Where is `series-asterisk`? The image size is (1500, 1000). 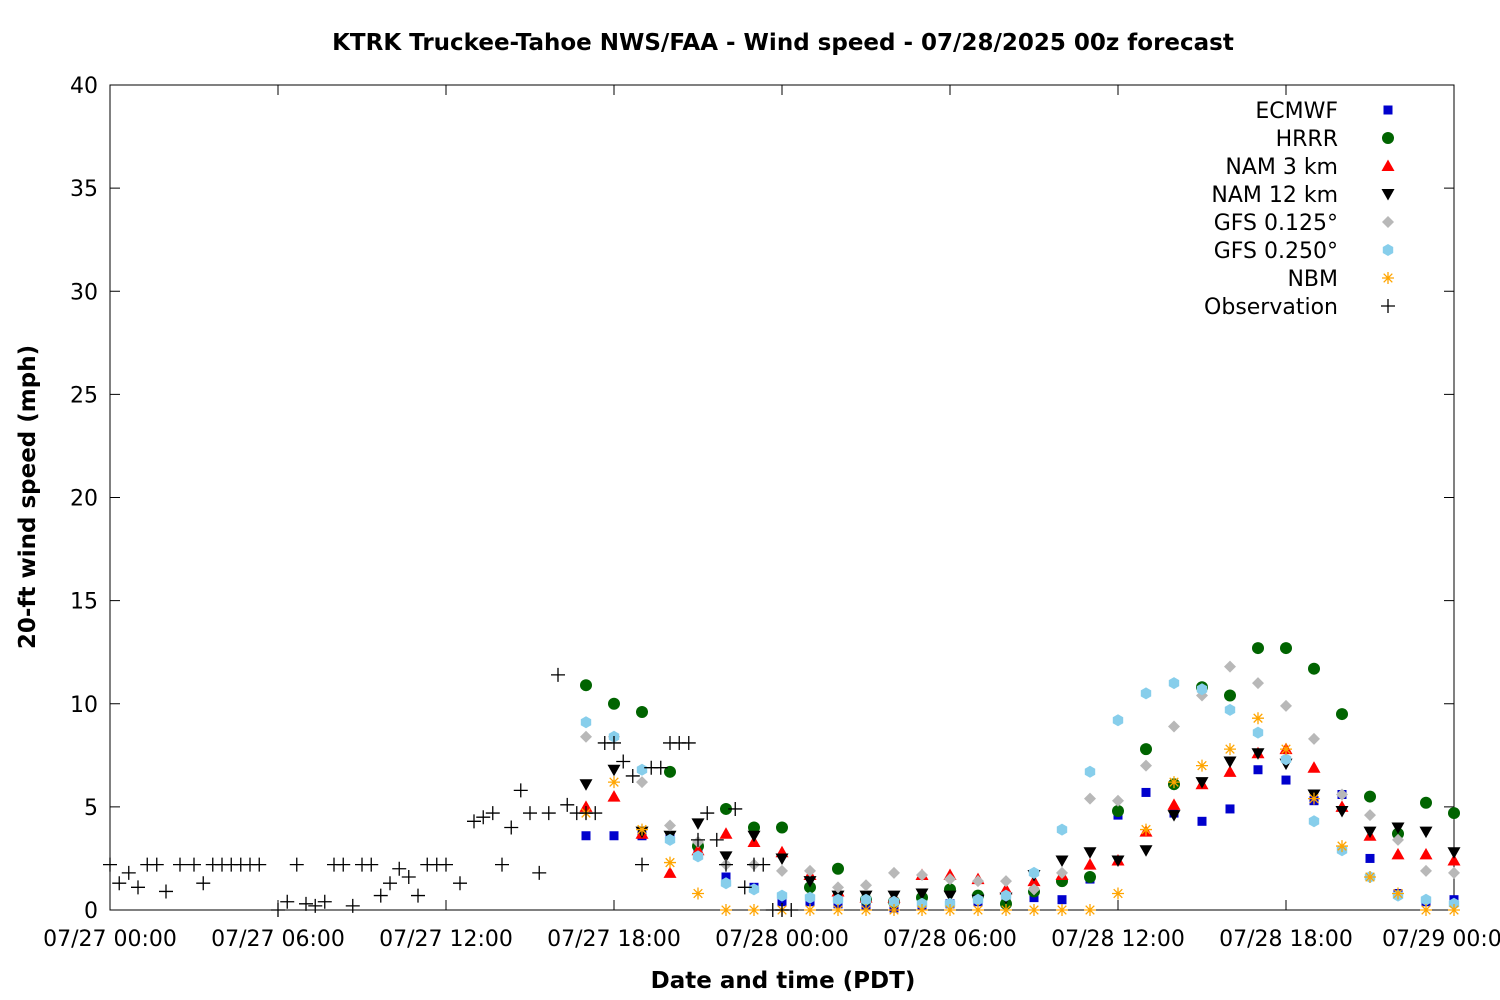 series-asterisk is located at coordinates (1020, 814).